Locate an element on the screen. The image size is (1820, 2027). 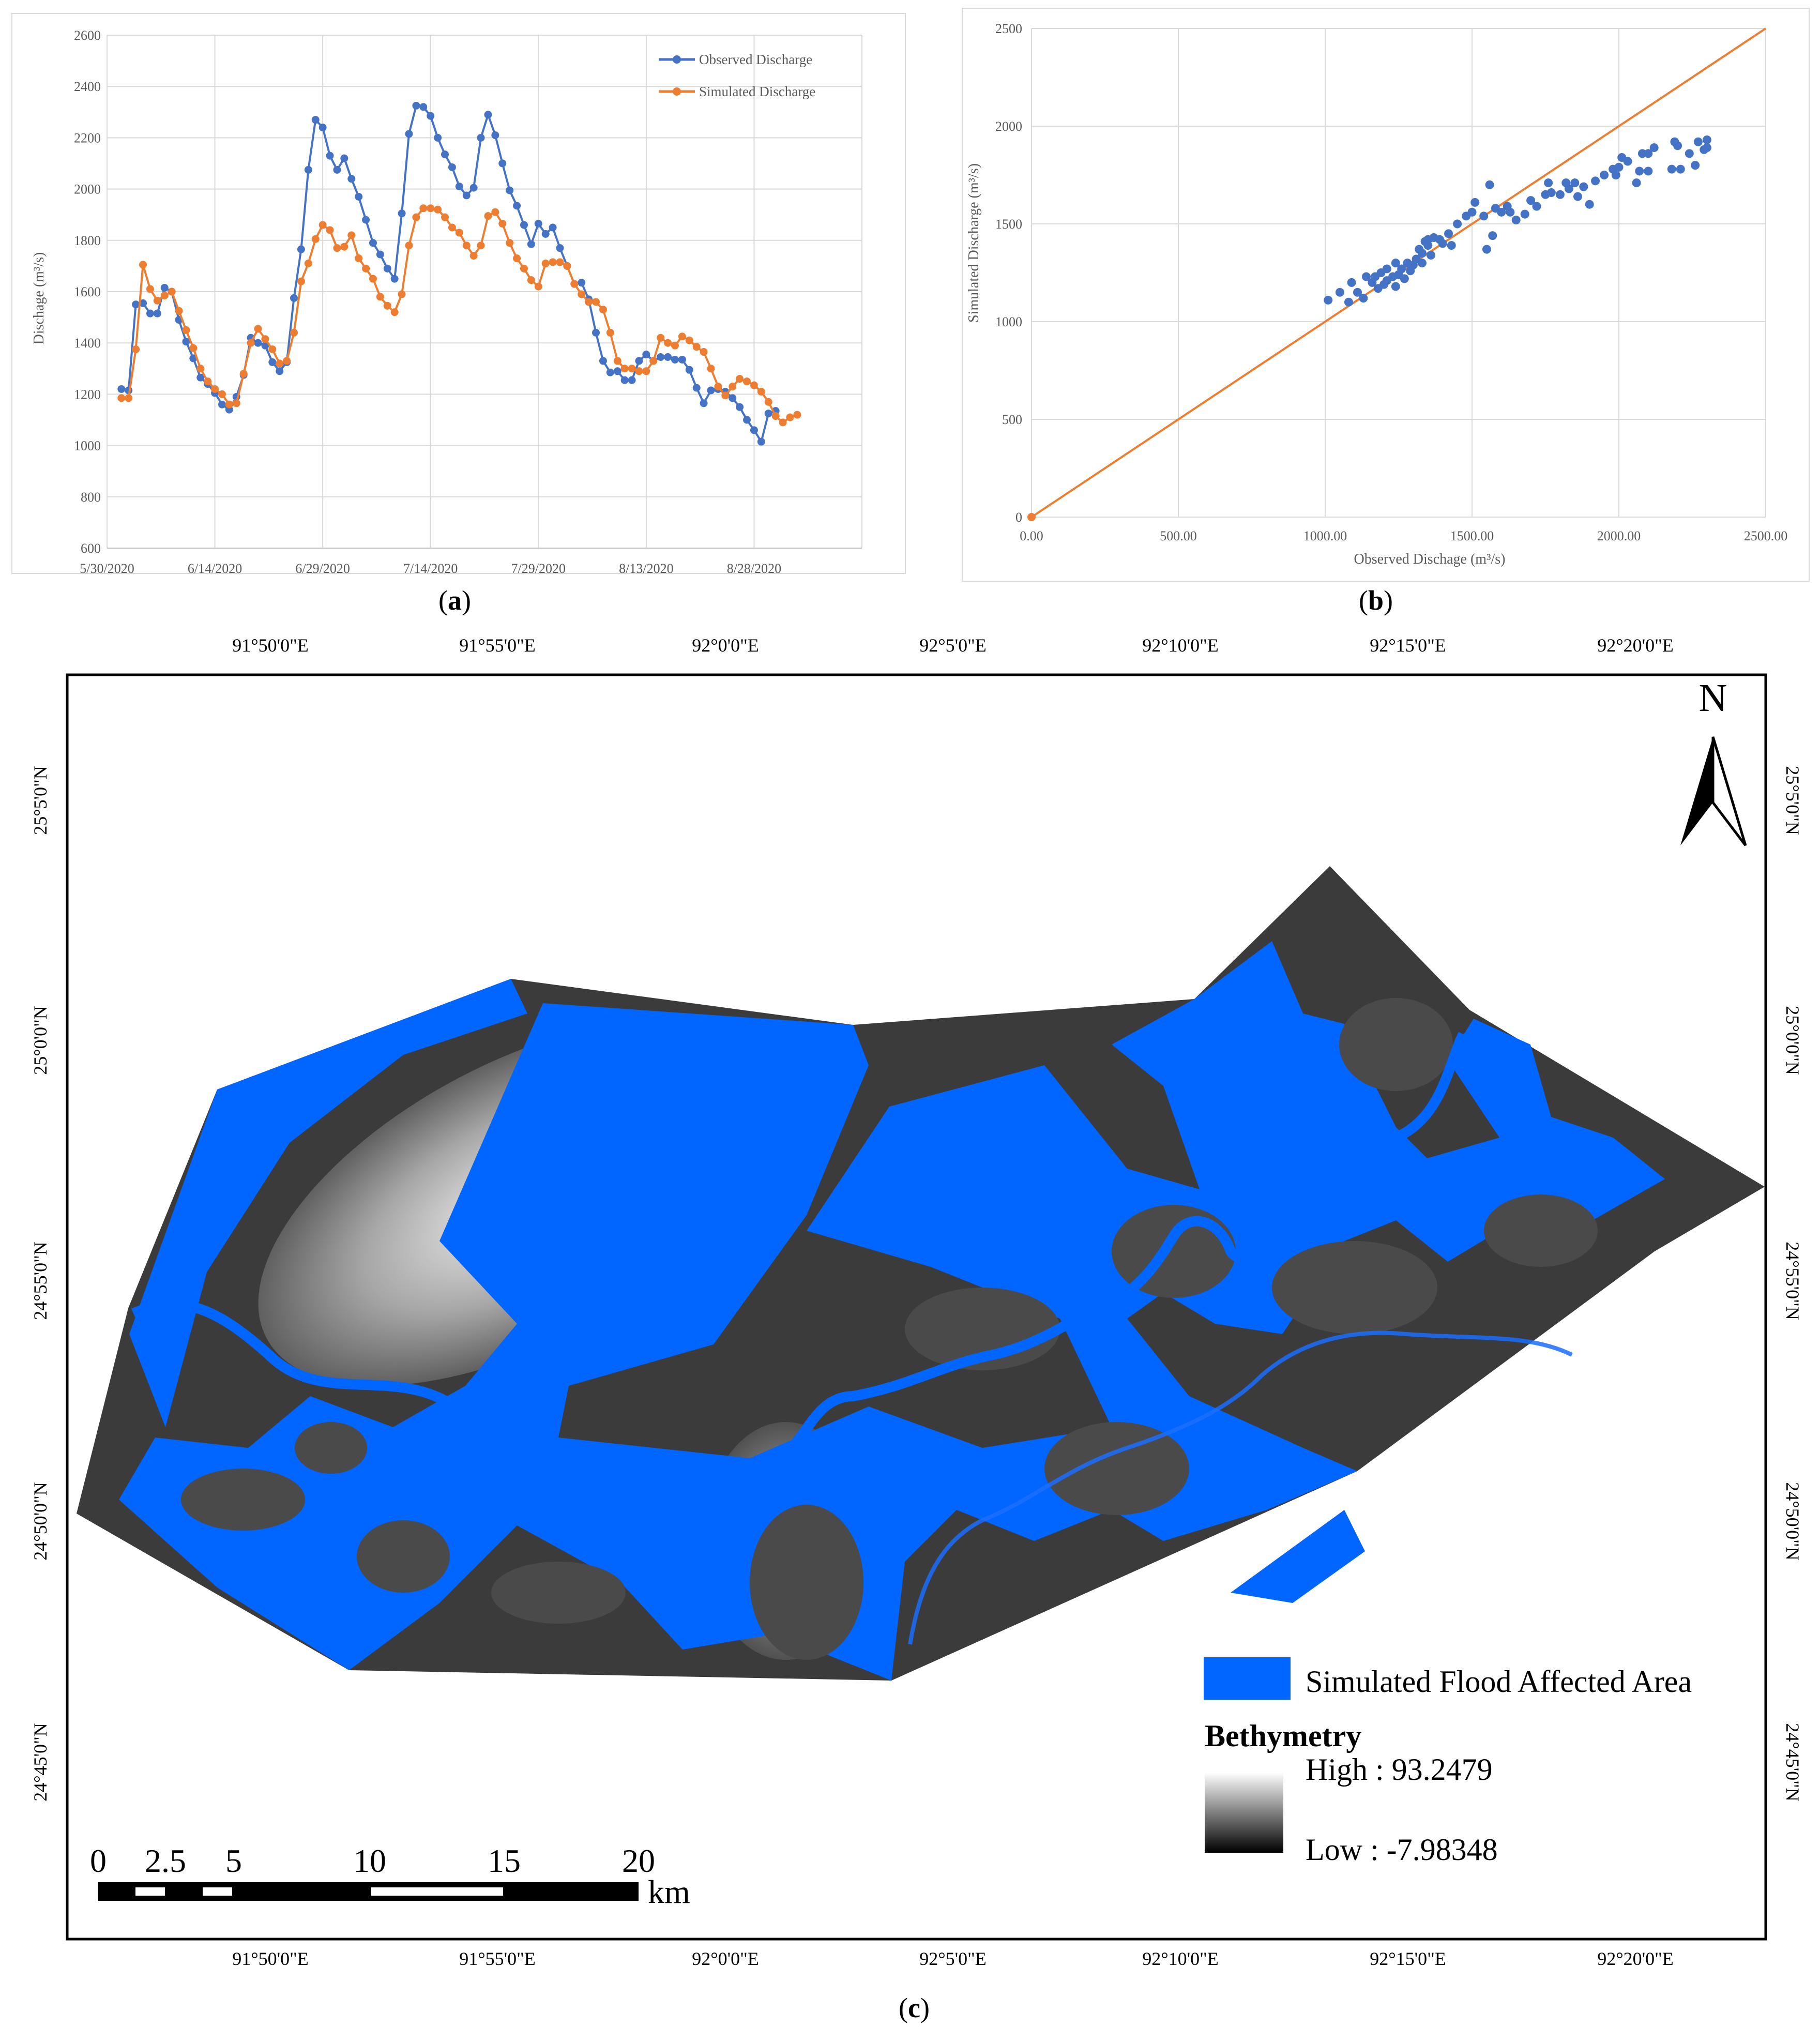
chart-a-ytick: 600 is located at coordinates (91, 548).